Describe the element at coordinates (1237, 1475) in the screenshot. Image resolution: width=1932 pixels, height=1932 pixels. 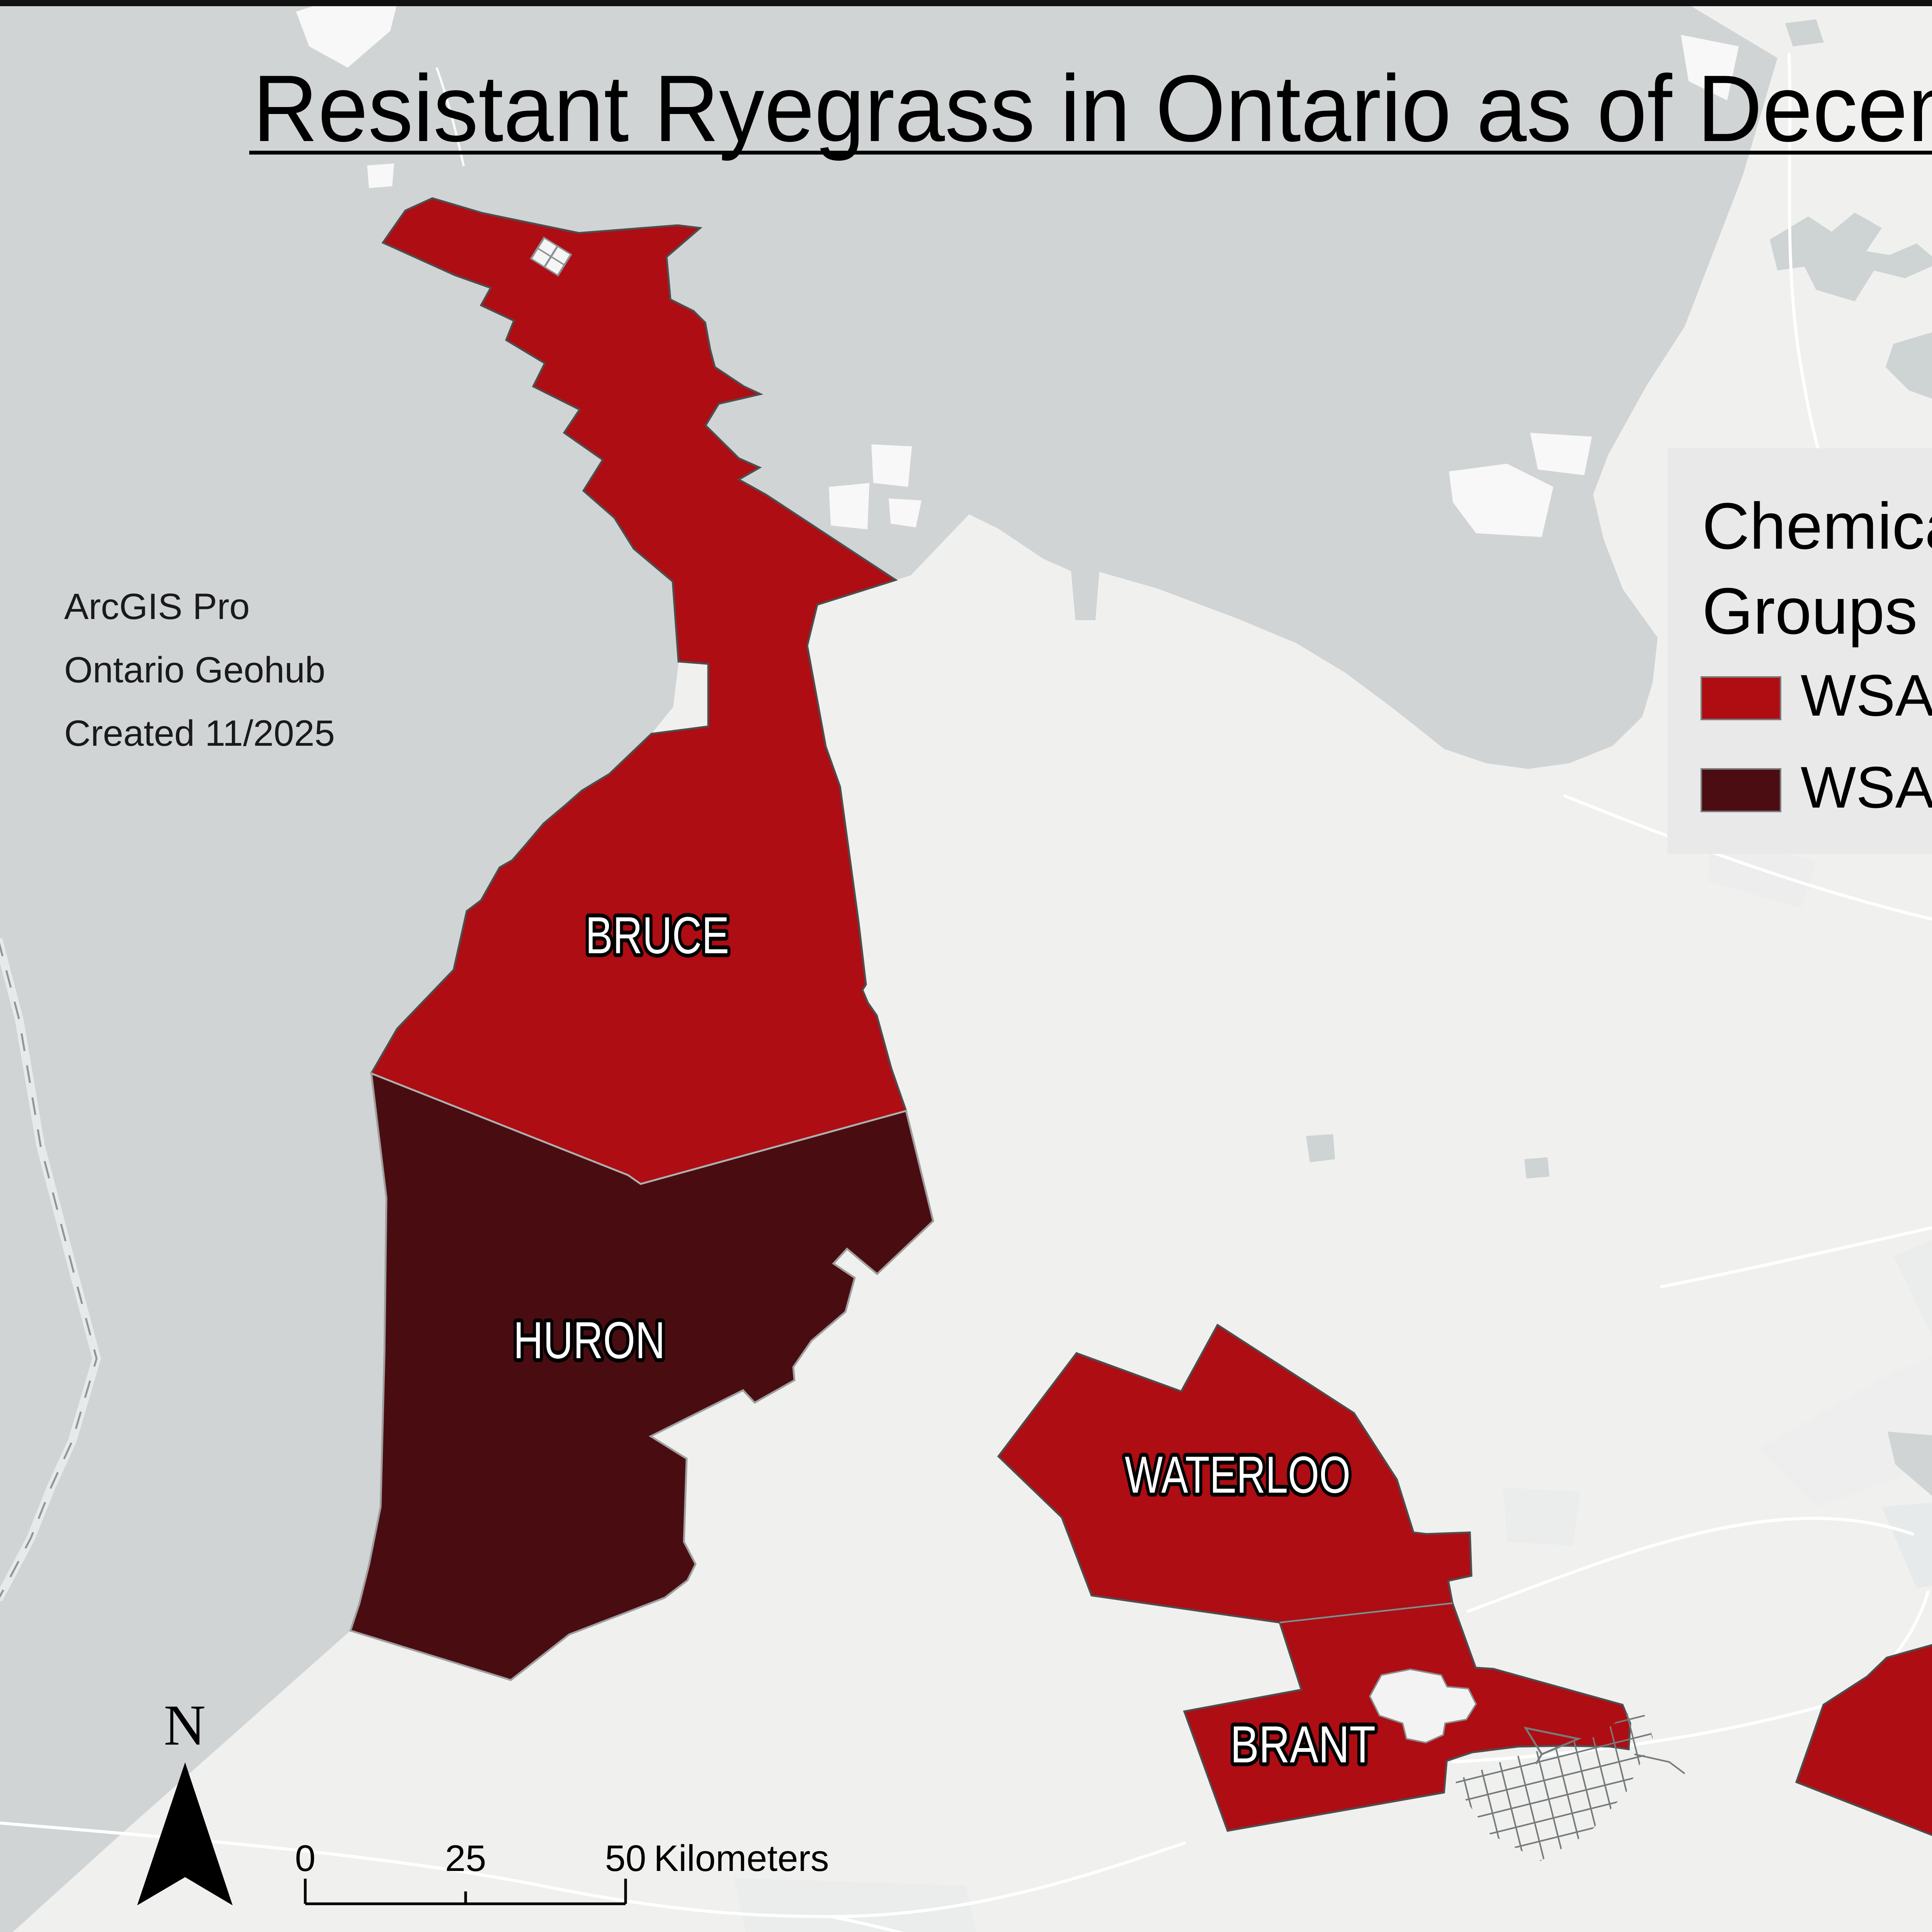
I see `svg-text: WATERLOO` at that location.